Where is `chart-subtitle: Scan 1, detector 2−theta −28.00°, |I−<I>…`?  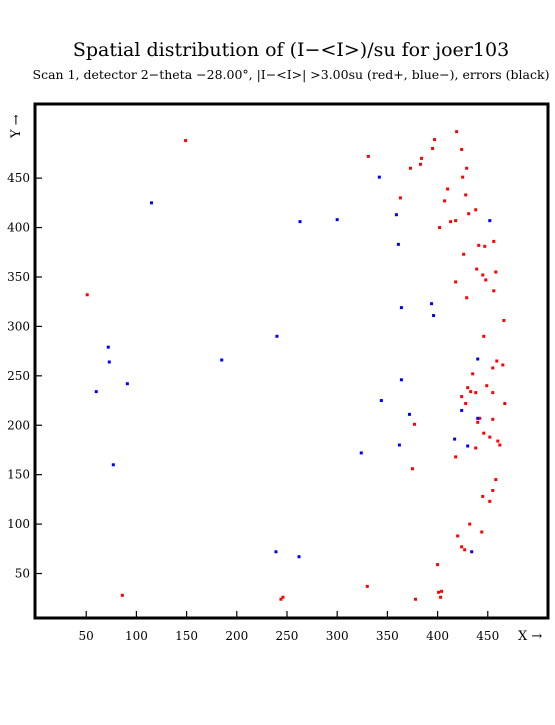 chart-subtitle: Scan 1, detector 2−theta −28.00°, |I−<I>… is located at coordinates (291, 74).